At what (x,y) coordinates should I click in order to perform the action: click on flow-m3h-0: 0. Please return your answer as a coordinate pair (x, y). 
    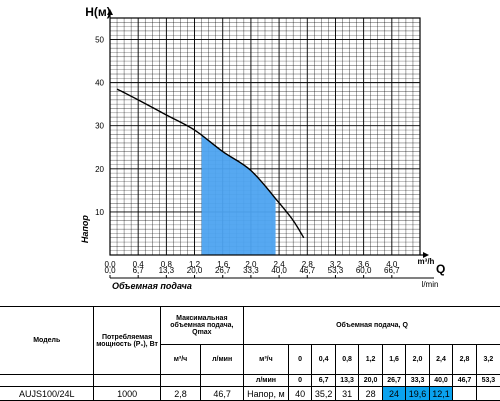
    Looking at the image, I should click on (300, 359).